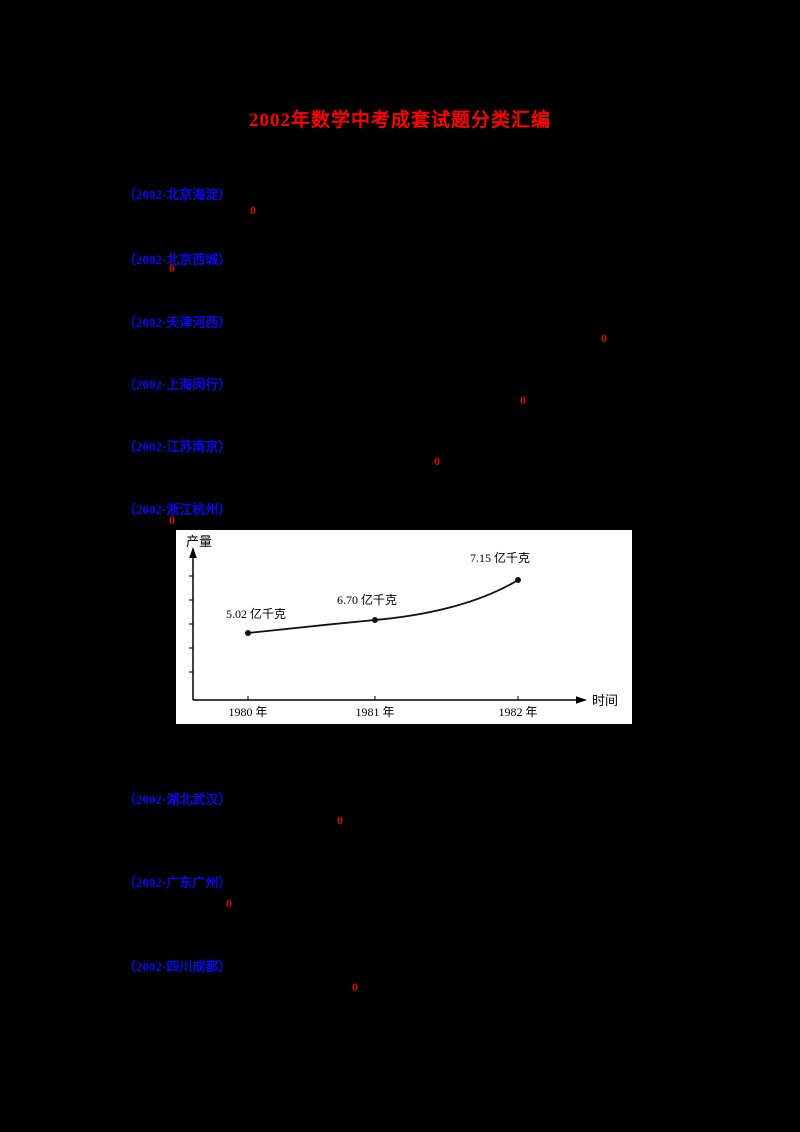 This screenshot has width=800, height=1132. What do you see at coordinates (177, 259) in the screenshot?
I see `question-source-tag: （2002·北京西城）` at bounding box center [177, 259].